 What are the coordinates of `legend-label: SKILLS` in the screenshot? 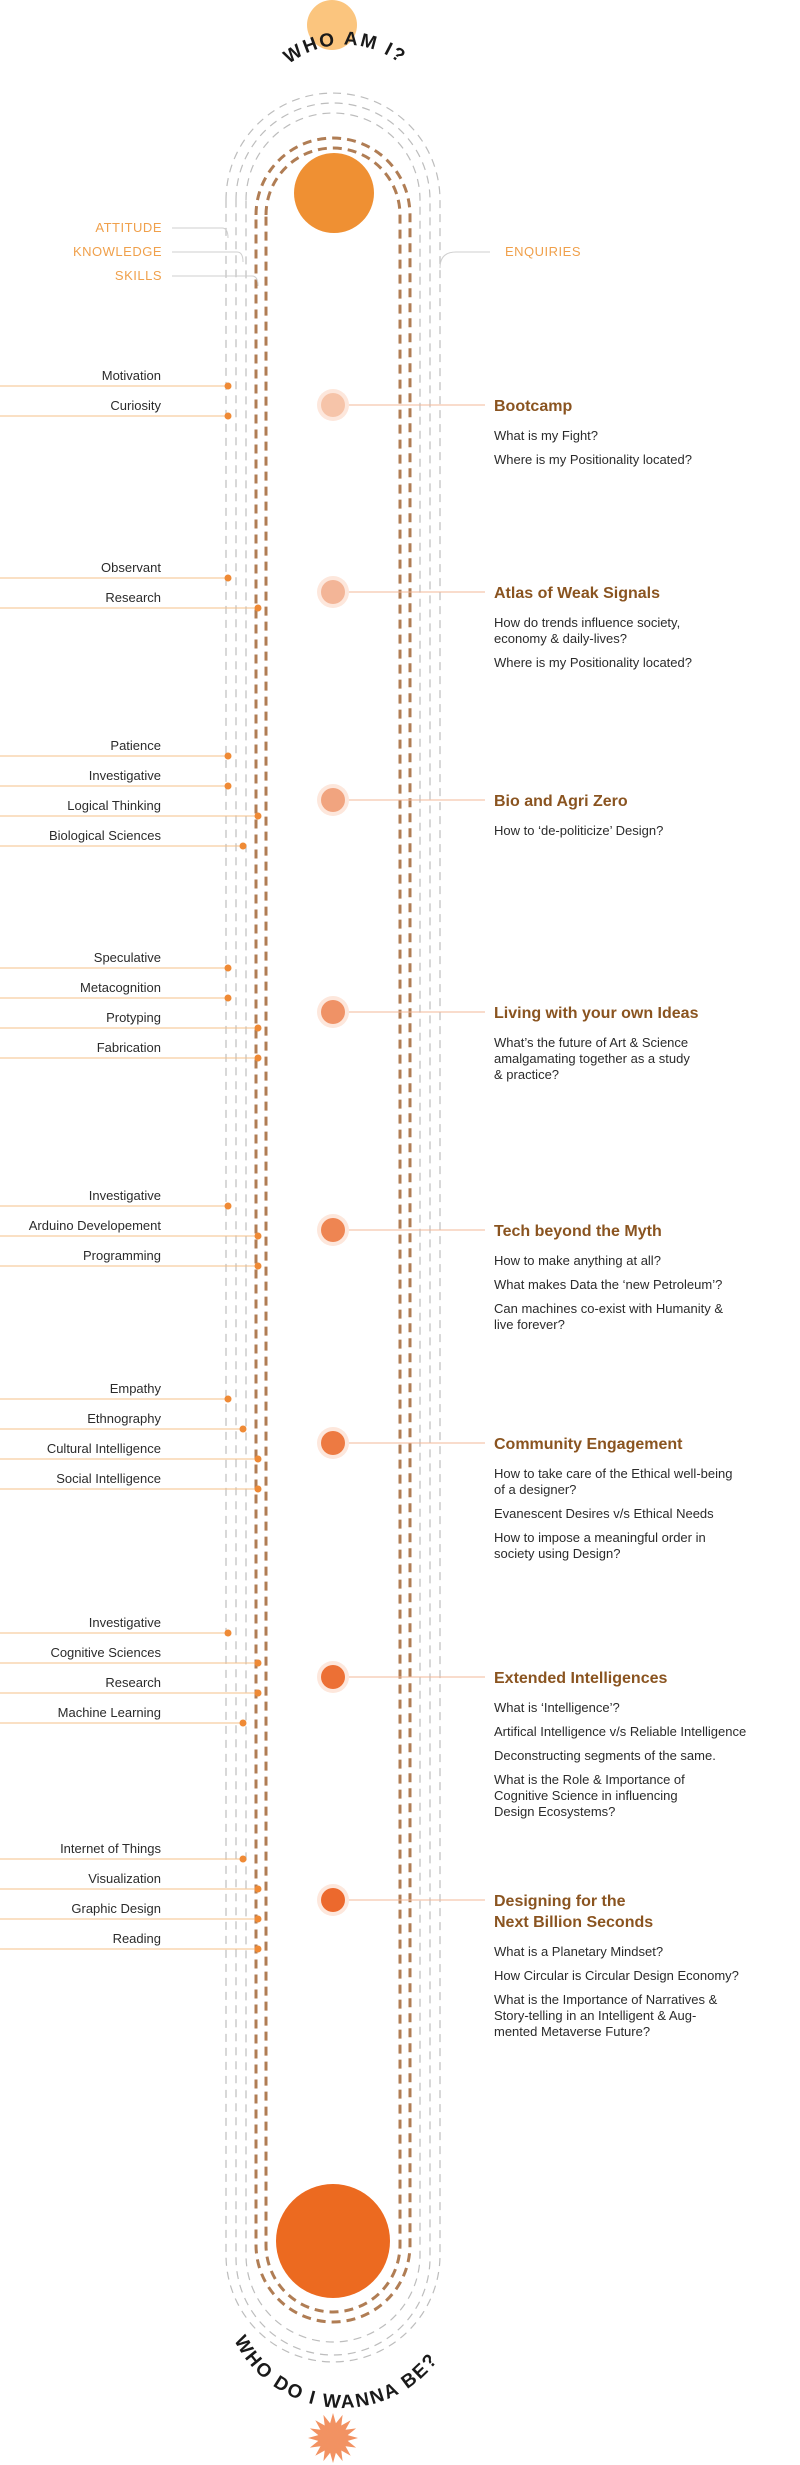 It's located at (138, 275).